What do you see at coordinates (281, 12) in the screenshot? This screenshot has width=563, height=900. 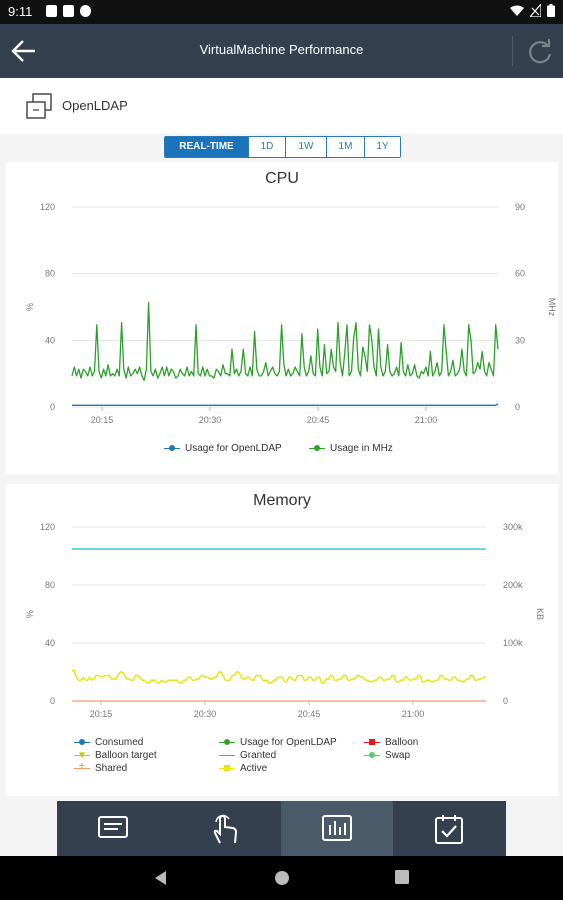 I see `status-bar: 9:11` at bounding box center [281, 12].